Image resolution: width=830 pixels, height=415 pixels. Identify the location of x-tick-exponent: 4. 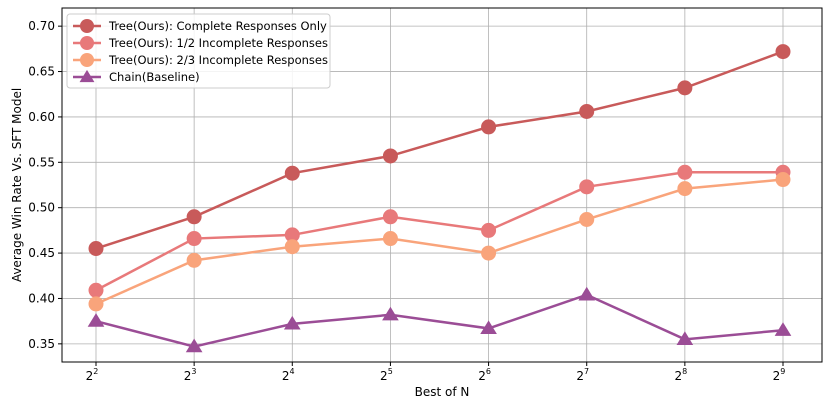
(292, 371).